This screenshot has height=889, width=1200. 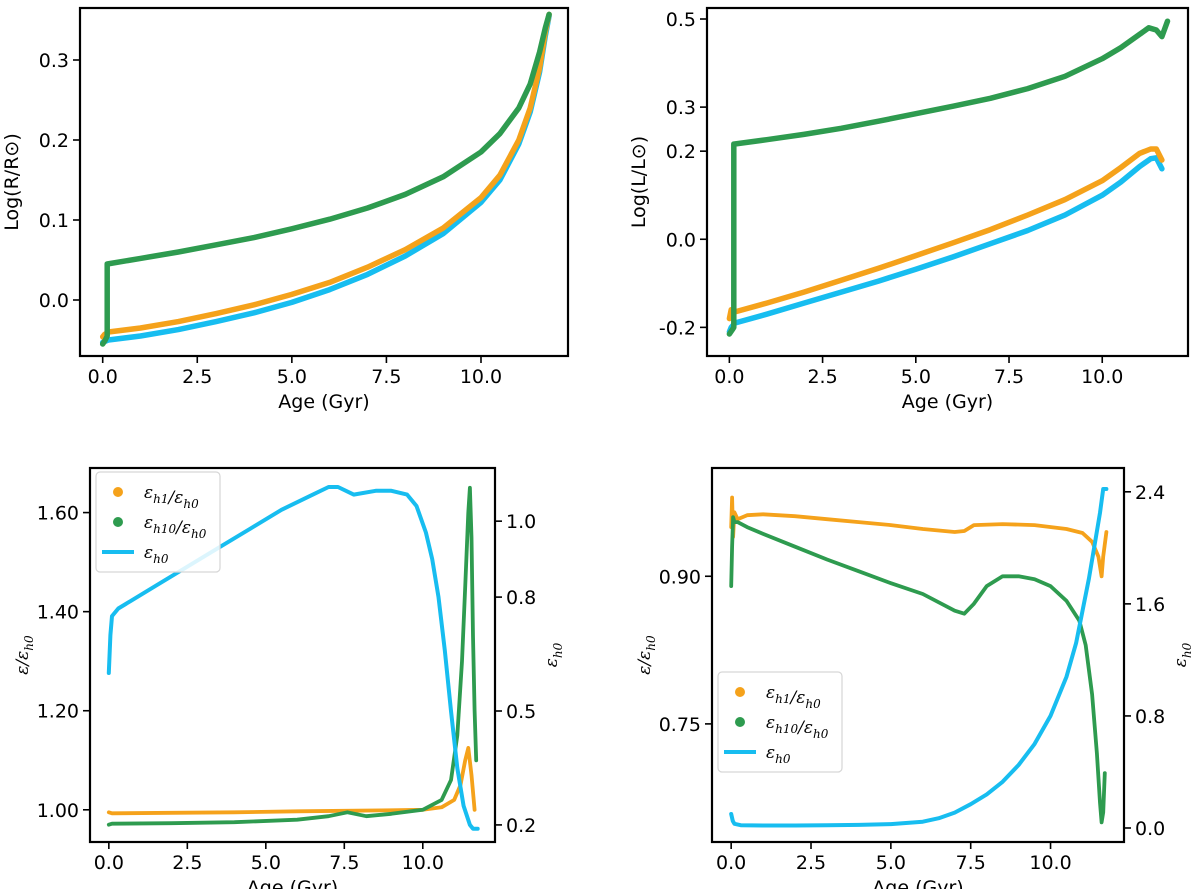 What do you see at coordinates (677, 328) in the screenshot?
I see `y-tick-label: -0.2` at bounding box center [677, 328].